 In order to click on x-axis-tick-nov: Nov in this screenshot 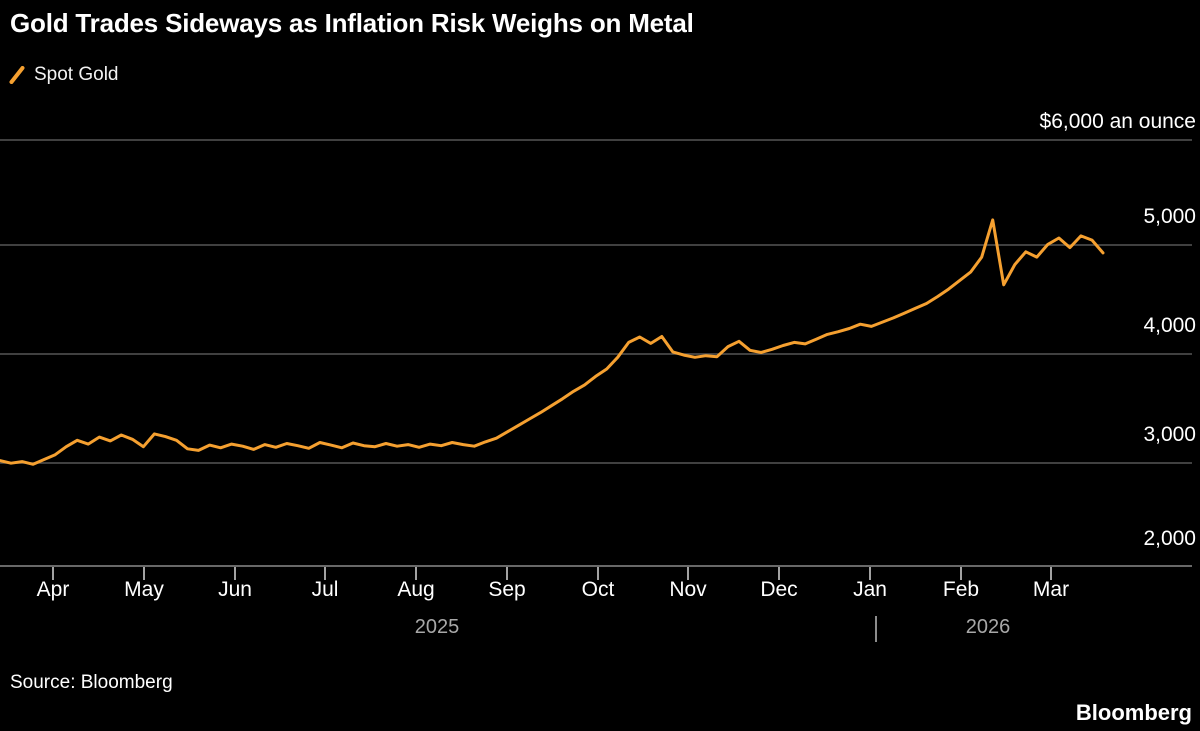, I will do `click(688, 589)`.